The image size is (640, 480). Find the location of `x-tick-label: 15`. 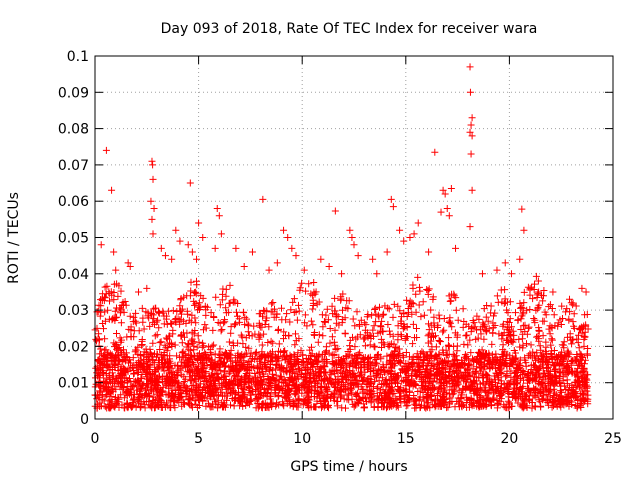

x-tick-label: 15 is located at coordinates (406, 439).